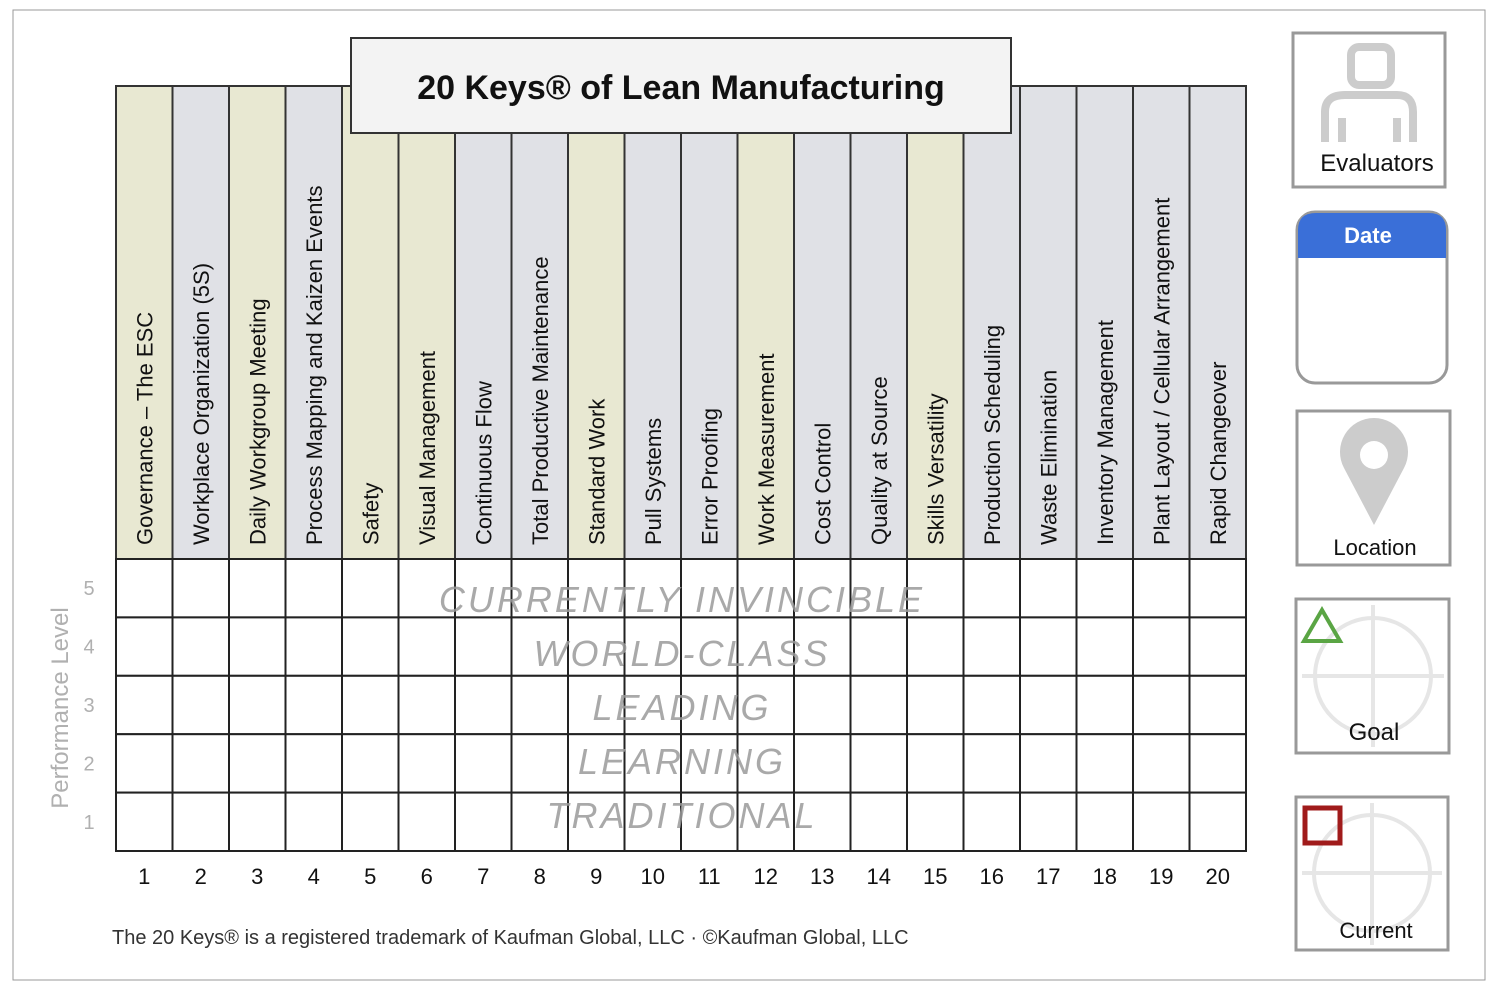 The width and height of the screenshot is (1500, 993). What do you see at coordinates (257, 421) in the screenshot?
I see `key-label: Daily Workgroup Meeting` at bounding box center [257, 421].